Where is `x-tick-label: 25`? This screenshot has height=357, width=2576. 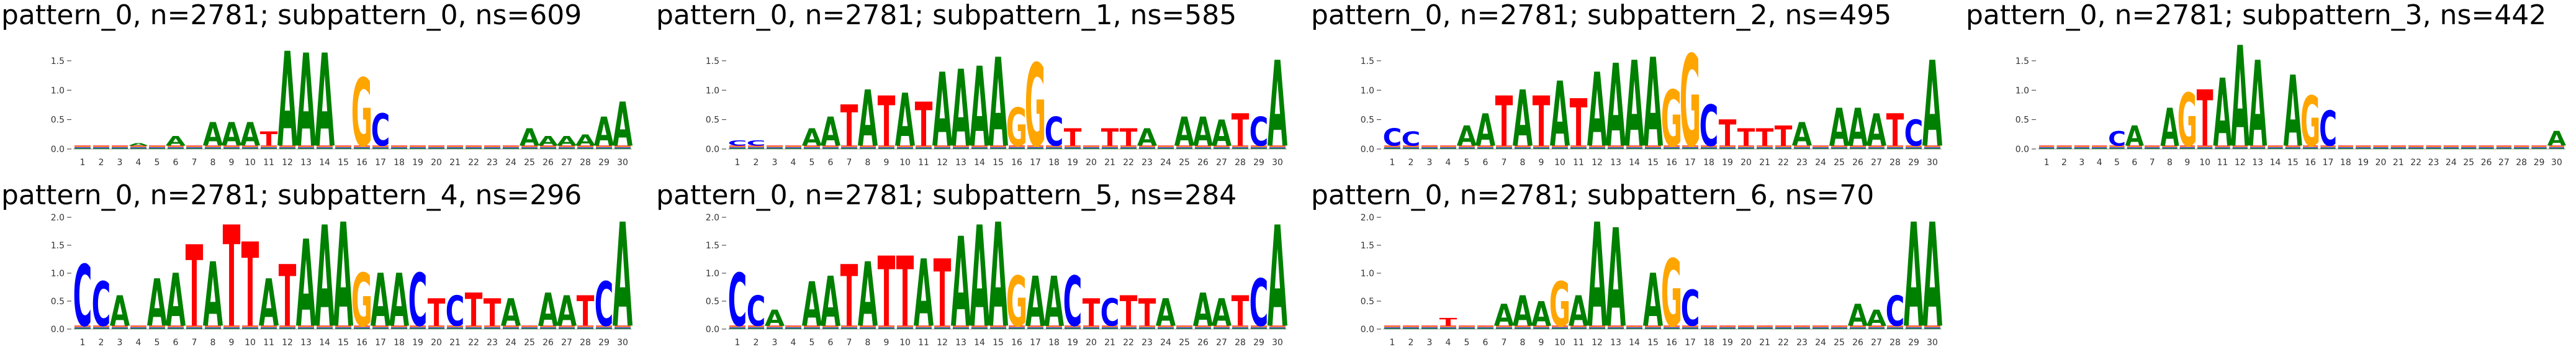
x-tick-label: 25 is located at coordinates (1184, 343).